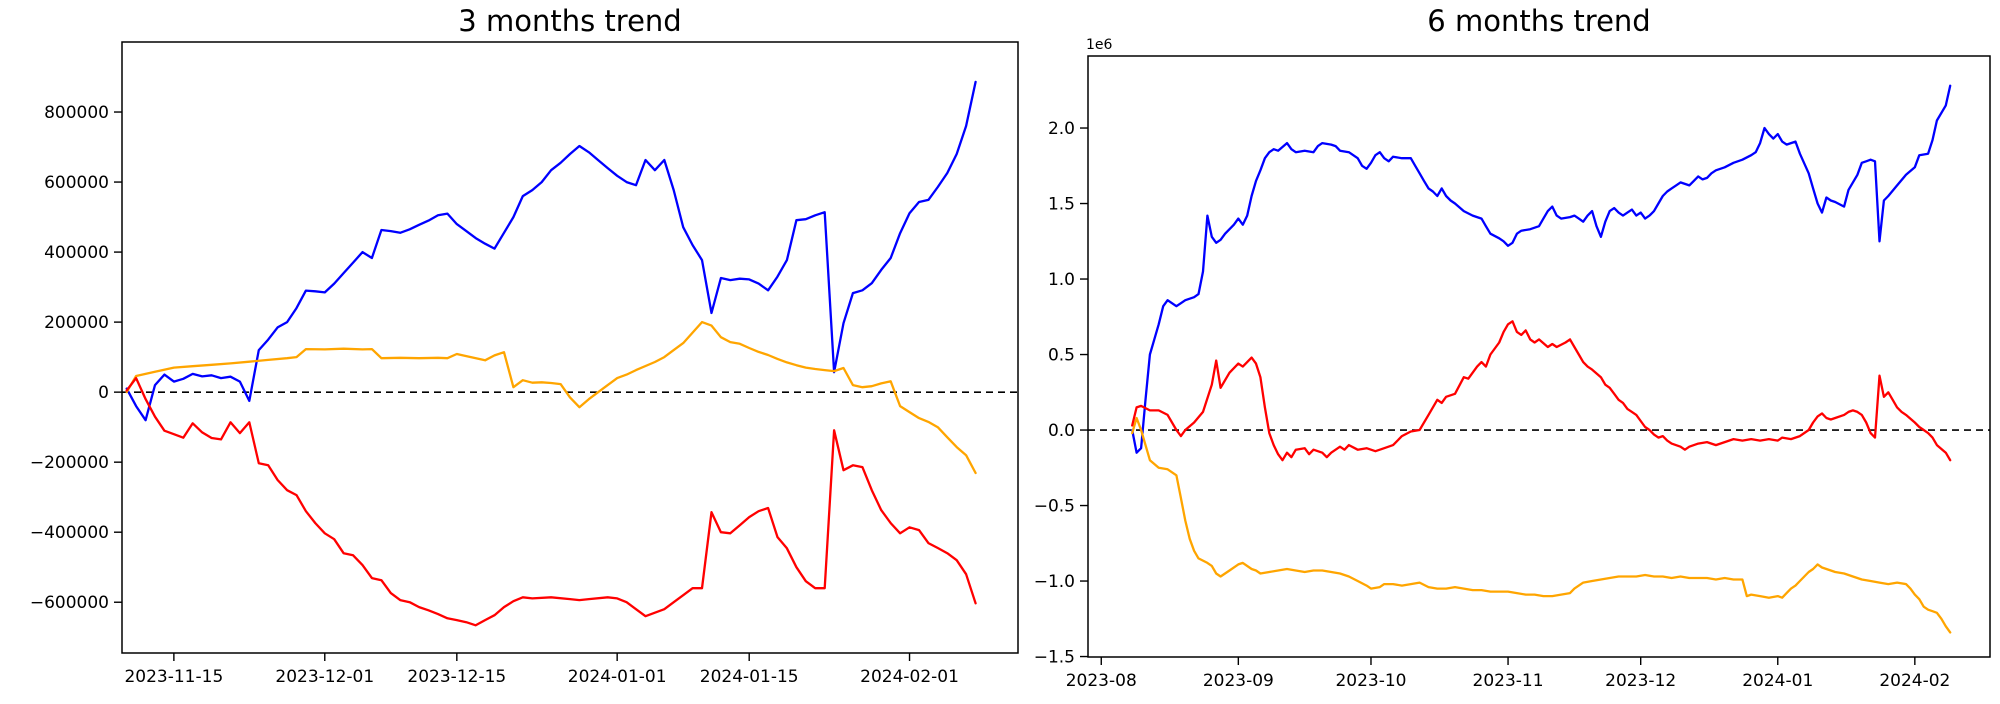  What do you see at coordinates (1054, 658) in the screenshot?
I see `y-tick-label: −1.5` at bounding box center [1054, 658].